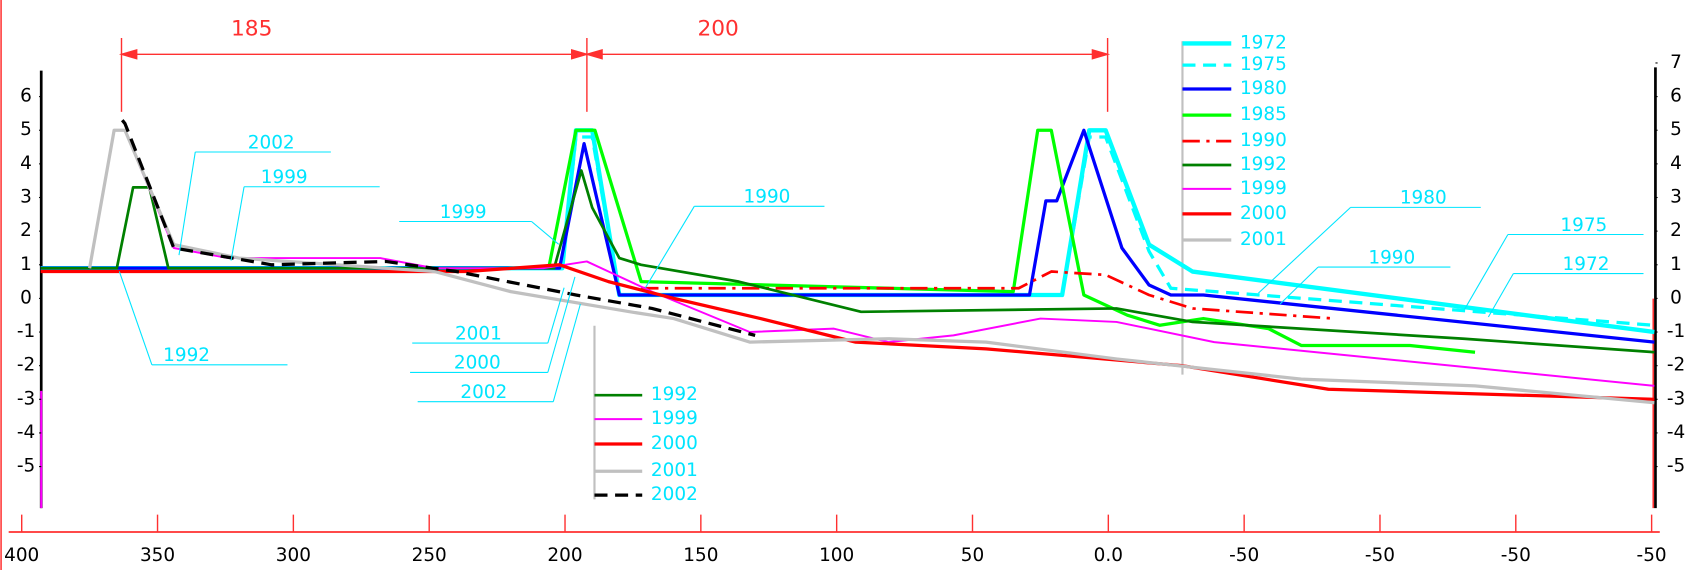 This screenshot has width=1701, height=570. Describe the element at coordinates (1263, 42) in the screenshot. I see `legend-label: 1972` at that location.